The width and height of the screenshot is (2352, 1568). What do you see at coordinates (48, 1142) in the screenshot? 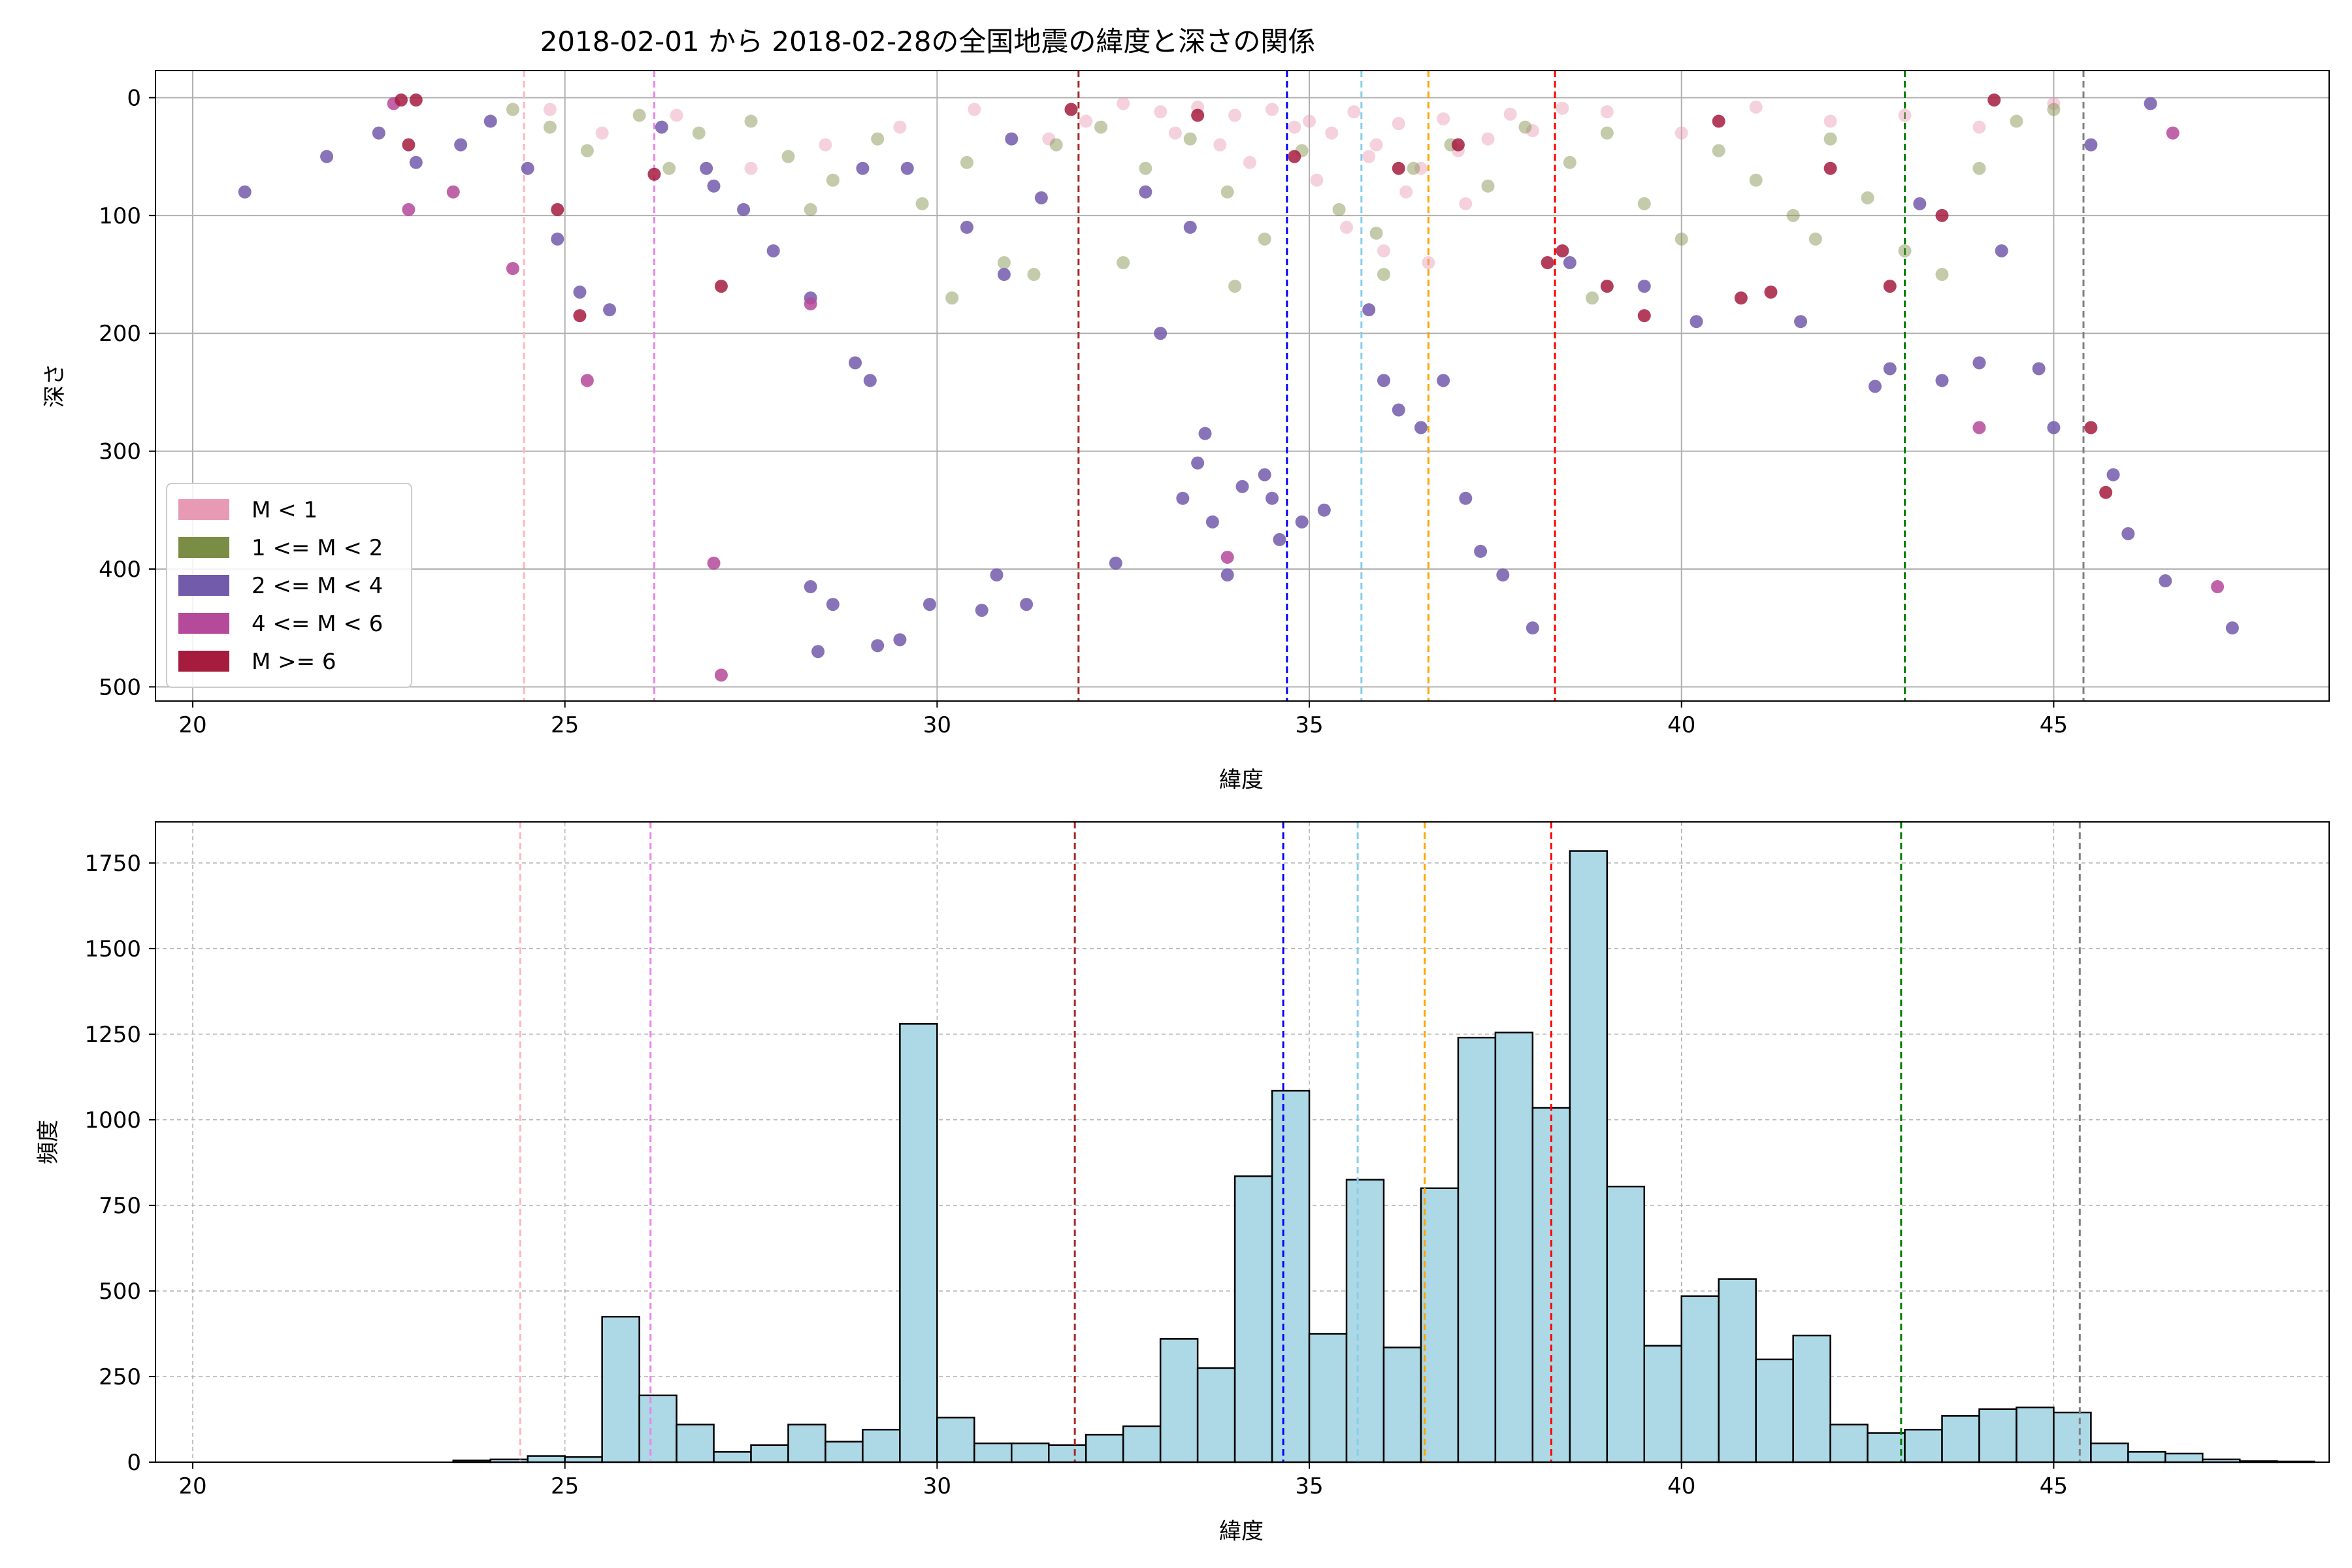
I see `histogram-y-axis-label: 頻度` at bounding box center [48, 1142].